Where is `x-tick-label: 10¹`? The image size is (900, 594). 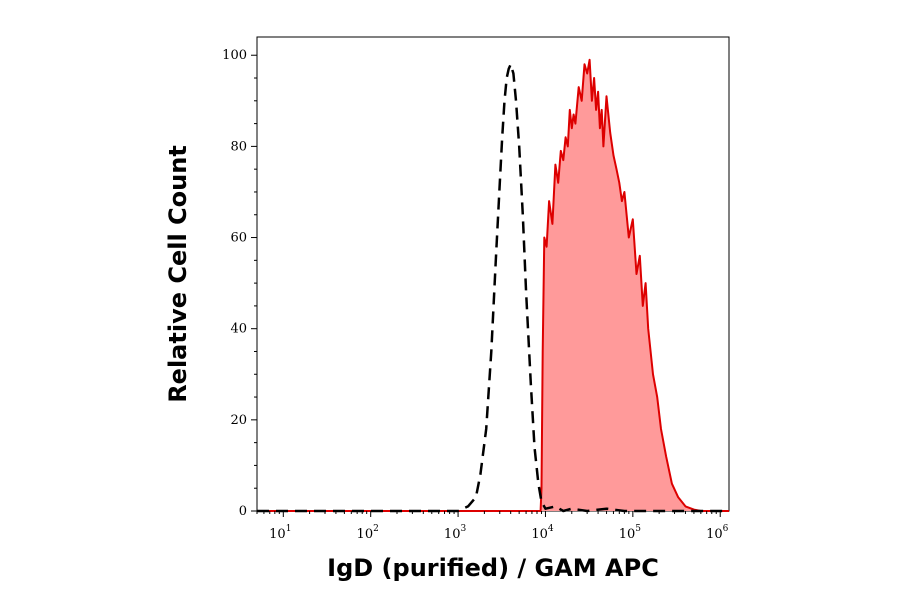 x-tick-label: 10¹ is located at coordinates (280, 533).